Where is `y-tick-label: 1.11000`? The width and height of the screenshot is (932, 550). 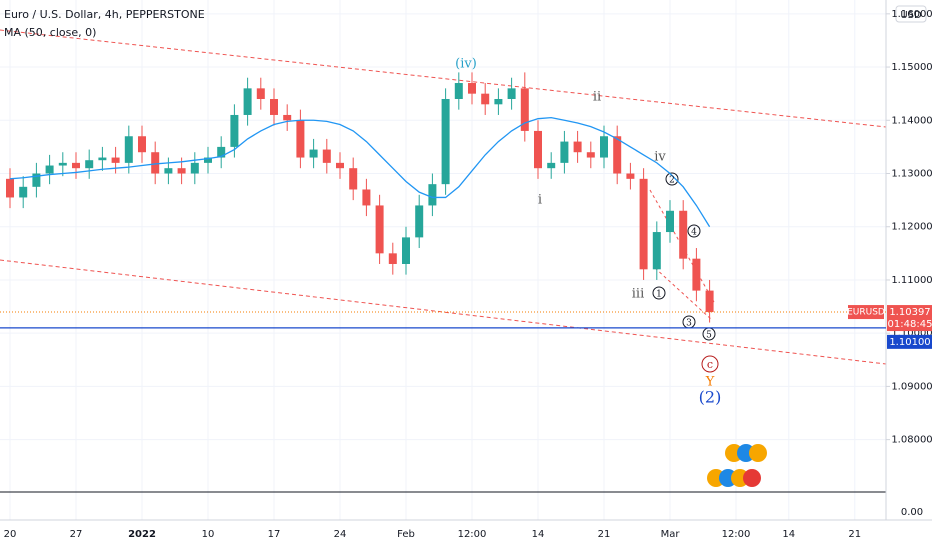 y-tick-label: 1.11000 is located at coordinates (911, 280).